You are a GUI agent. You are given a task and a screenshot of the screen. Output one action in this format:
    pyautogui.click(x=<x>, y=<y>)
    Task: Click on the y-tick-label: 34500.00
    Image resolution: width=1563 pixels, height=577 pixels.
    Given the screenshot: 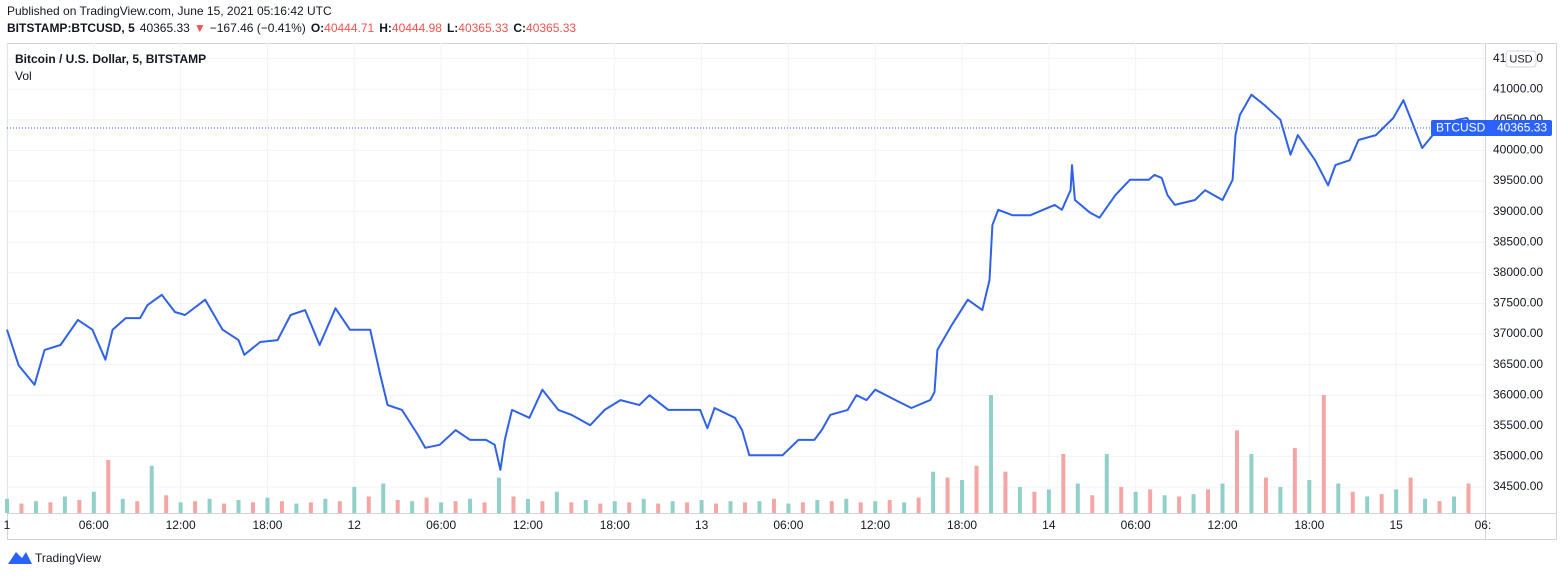 What is the action you would take?
    pyautogui.click(x=1518, y=486)
    